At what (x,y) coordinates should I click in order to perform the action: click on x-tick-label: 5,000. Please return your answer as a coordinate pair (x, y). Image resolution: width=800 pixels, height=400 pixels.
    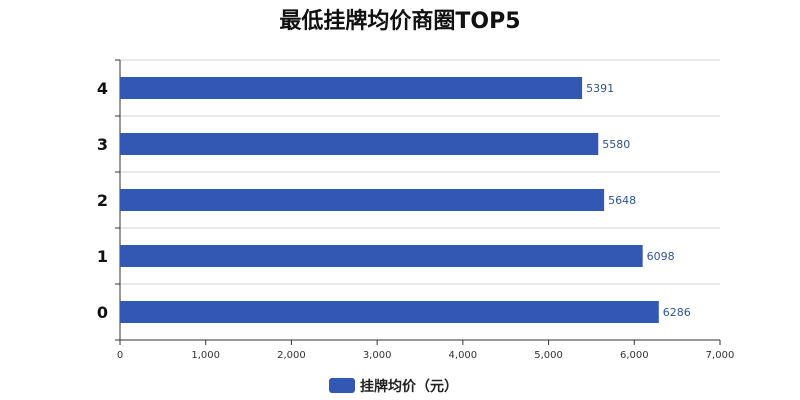
    Looking at the image, I should click on (548, 355).